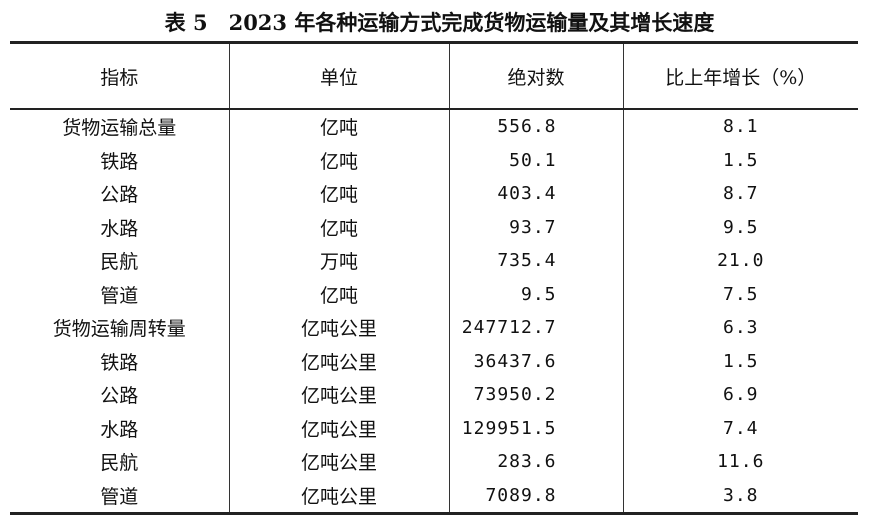 This screenshot has height=518, width=879. What do you see at coordinates (740, 227) in the screenshot?
I see `cell-growth: 9.5` at bounding box center [740, 227].